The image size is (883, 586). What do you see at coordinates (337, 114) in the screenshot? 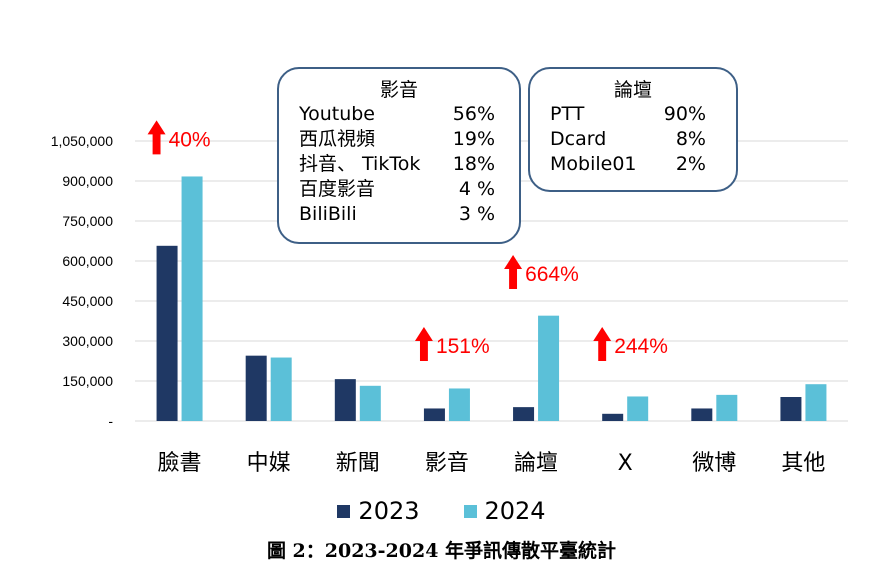
I see `platform-name: Youtube` at bounding box center [337, 114].